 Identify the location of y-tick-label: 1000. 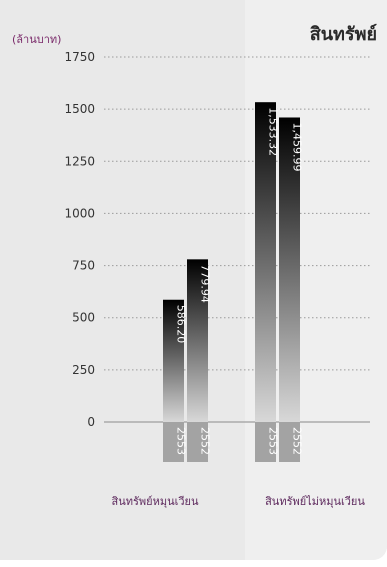
(79, 213).